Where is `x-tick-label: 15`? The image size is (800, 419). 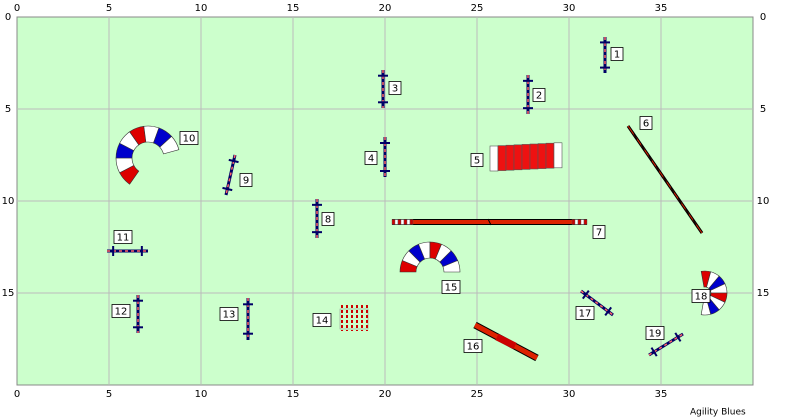 x-tick-label: 15 is located at coordinates (293, 8).